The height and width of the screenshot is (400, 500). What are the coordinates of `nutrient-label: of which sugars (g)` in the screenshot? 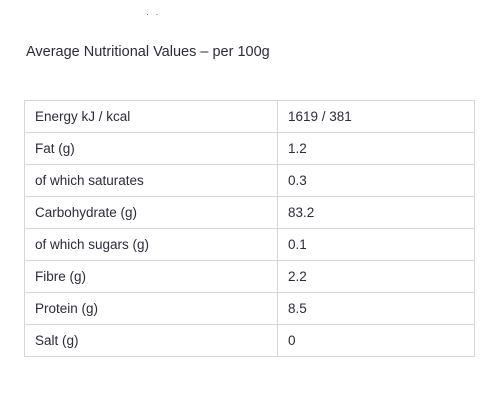 It's located at (151, 244).